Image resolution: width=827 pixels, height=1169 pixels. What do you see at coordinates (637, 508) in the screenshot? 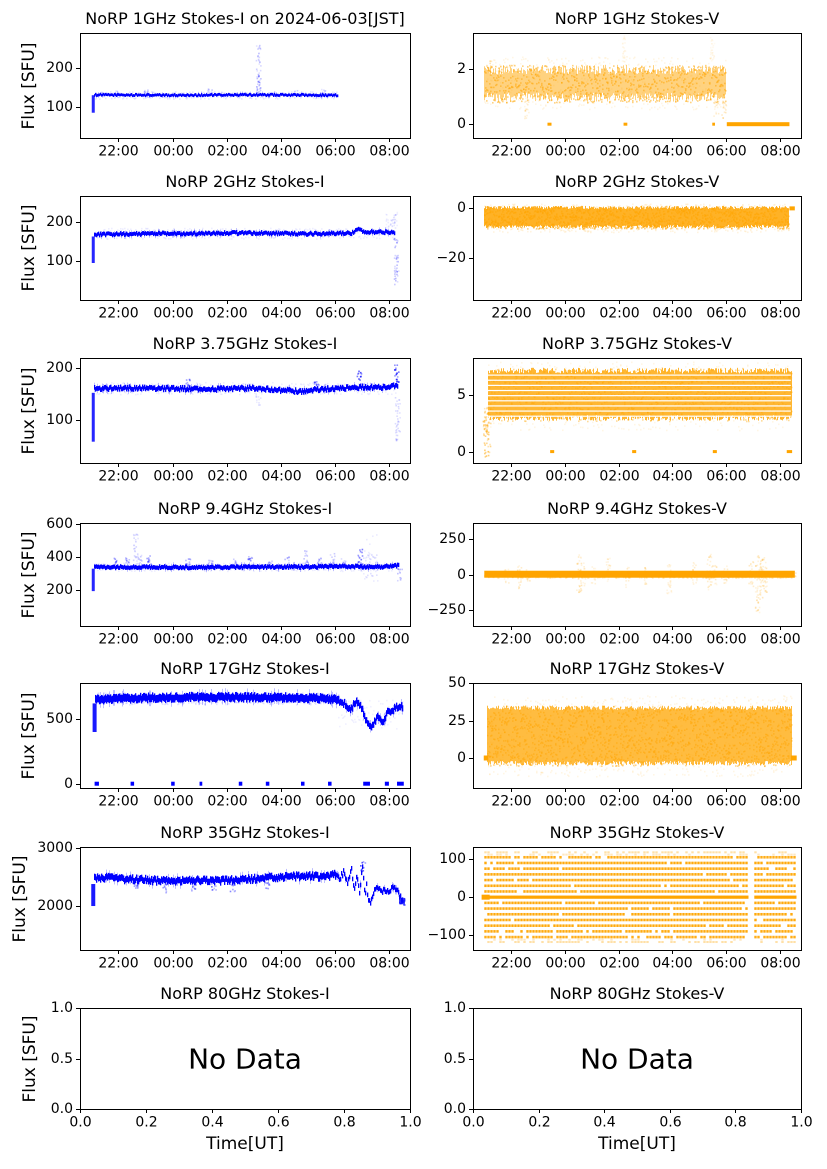
I see `plot-title: NoRP 9.4GHz Stokes-V` at bounding box center [637, 508].